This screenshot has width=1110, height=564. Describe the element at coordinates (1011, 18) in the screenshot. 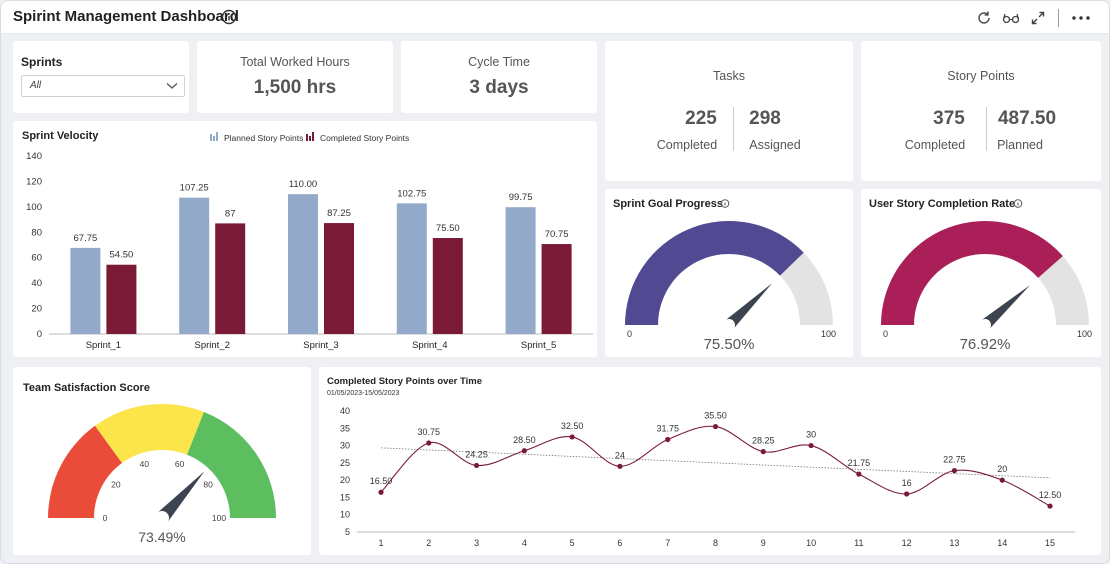

I see `glasses-icon` at that location.